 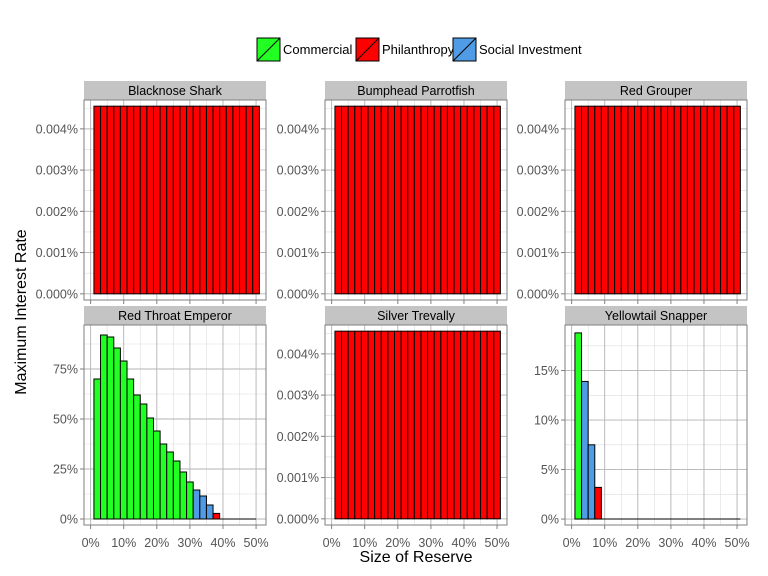 I want to click on legend-label: Philanthropy, so click(x=418, y=49).